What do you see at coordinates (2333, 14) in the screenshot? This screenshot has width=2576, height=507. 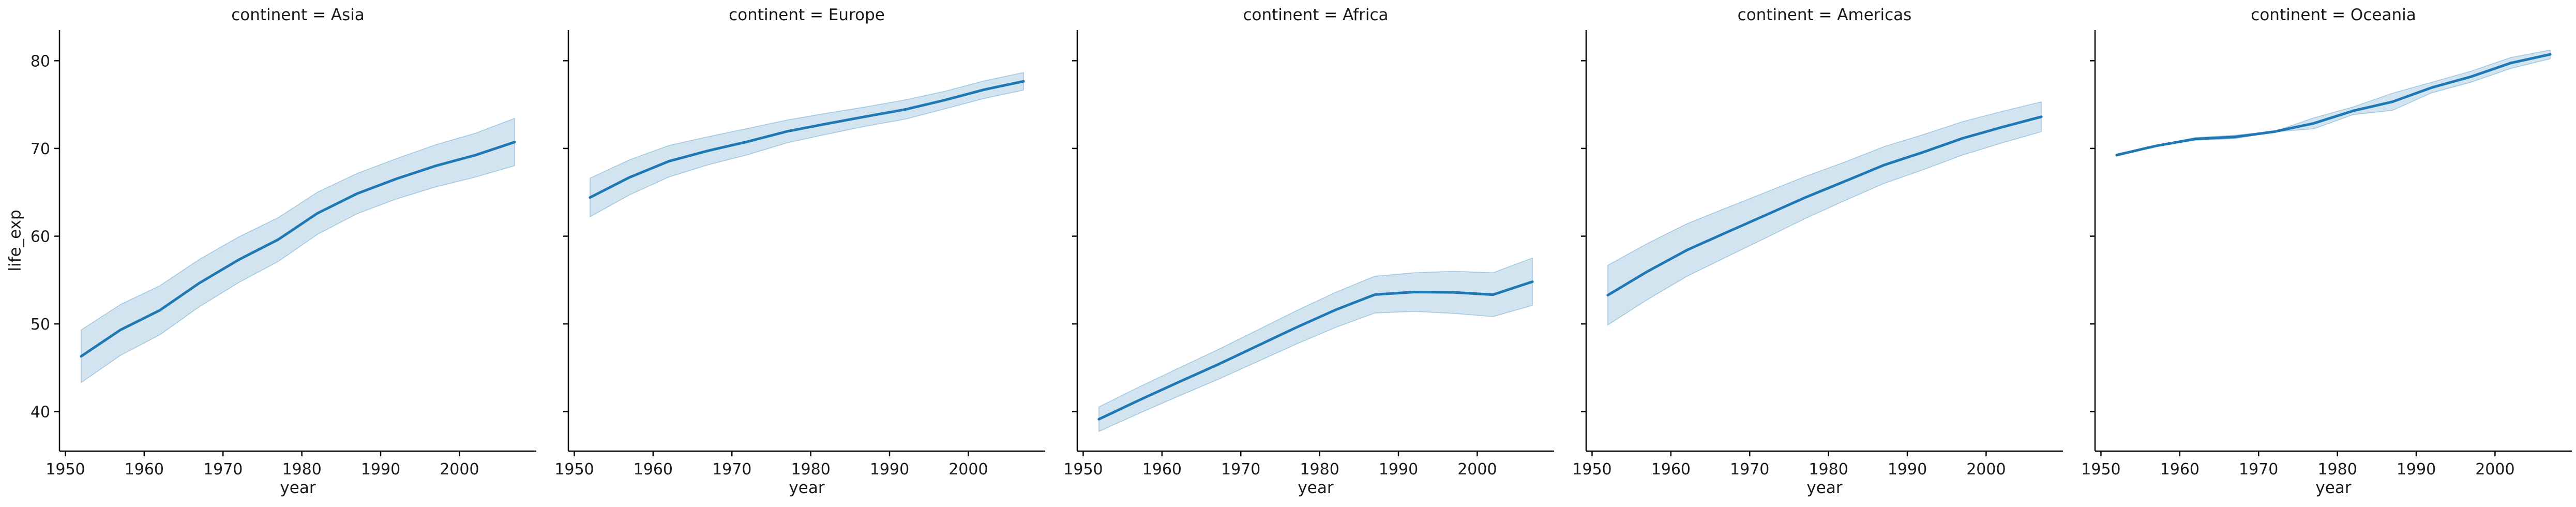 I see `facet-title: continent = Oceania` at bounding box center [2333, 14].